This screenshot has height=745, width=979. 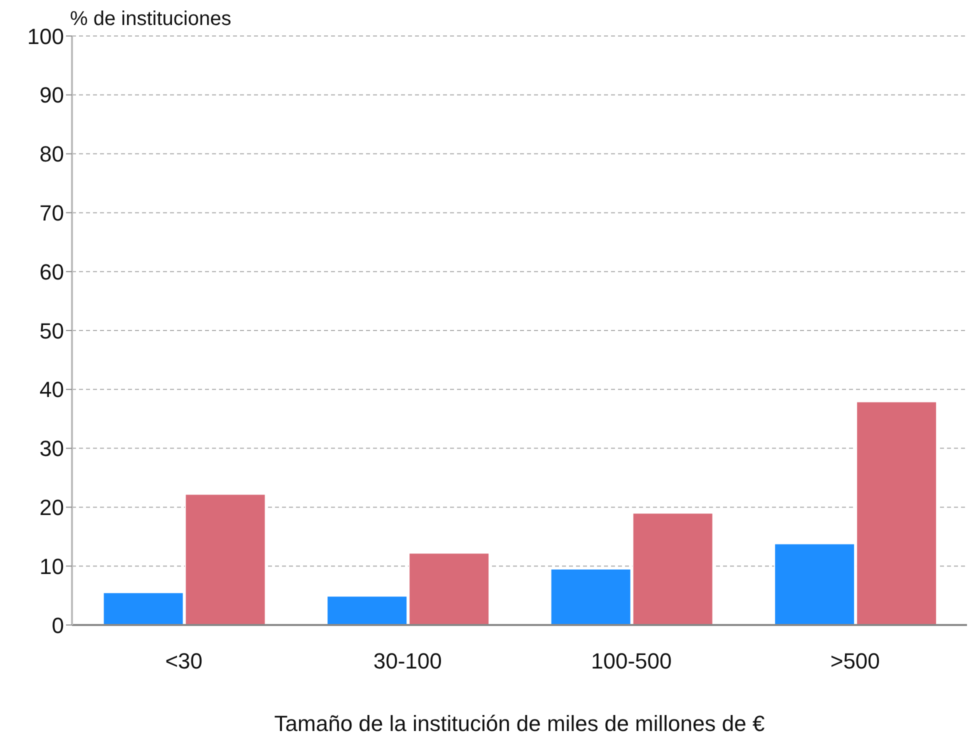 What do you see at coordinates (45, 36) in the screenshot?
I see `y-tick-label: 100` at bounding box center [45, 36].